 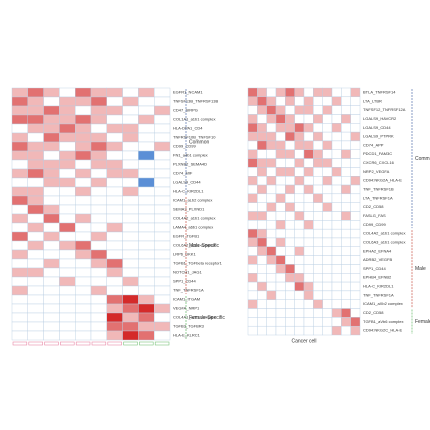 What do you see at coordinates (184, 254) in the screenshot?
I see `row-label: LRP6_DKK1` at bounding box center [184, 254].